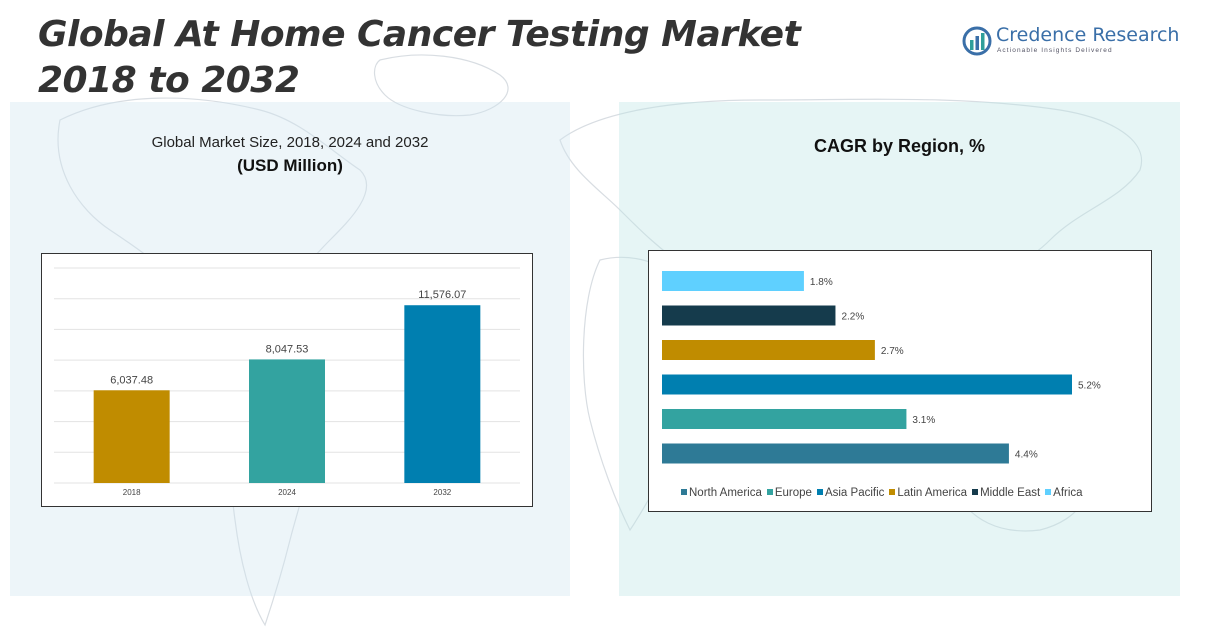 The width and height of the screenshot is (1206, 630). What do you see at coordinates (290, 165) in the screenshot?
I see `market-size-chart-unit: (USD Million)` at bounding box center [290, 165].